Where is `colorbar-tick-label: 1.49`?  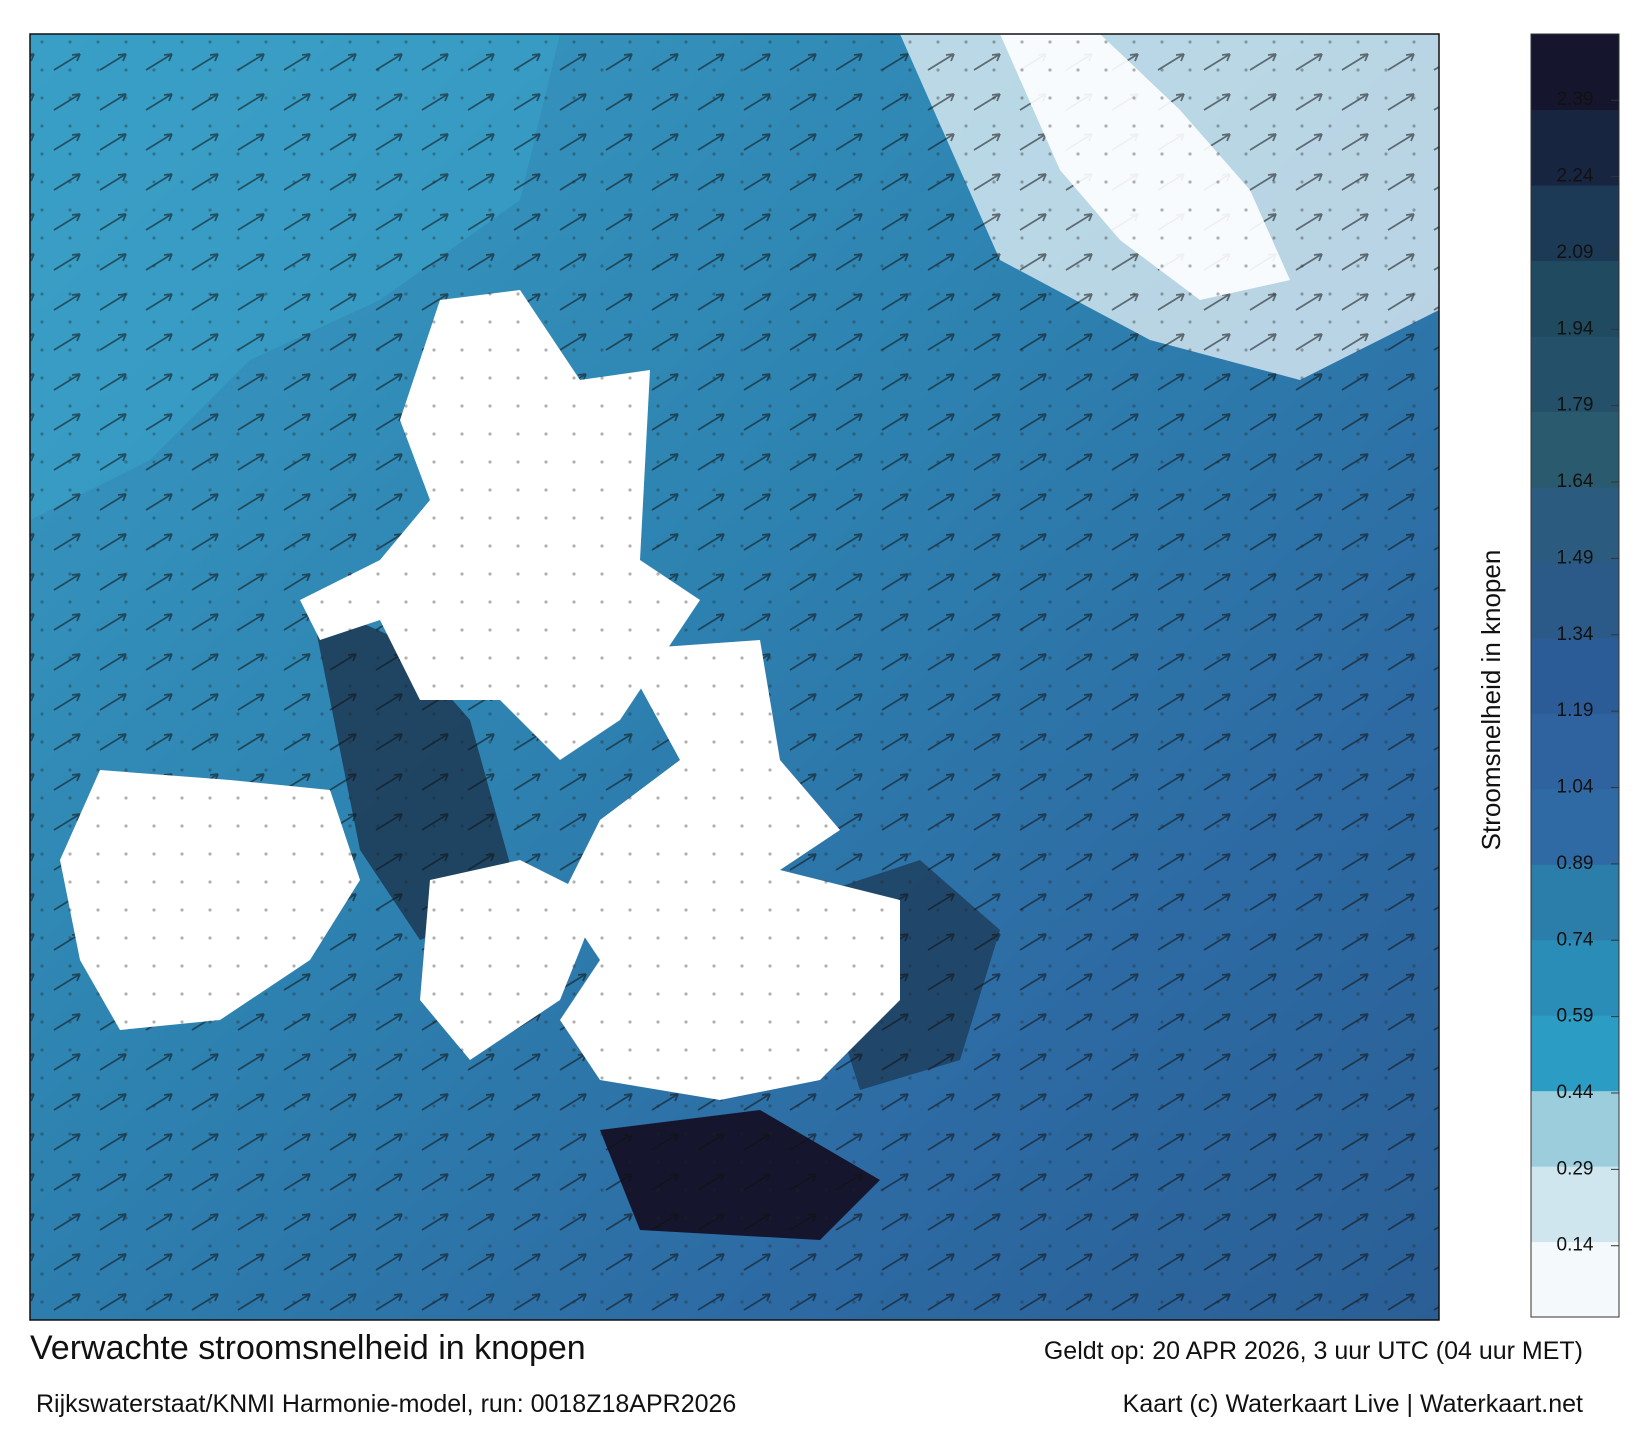
colorbar-tick-label: 1.49 is located at coordinates (1575, 557).